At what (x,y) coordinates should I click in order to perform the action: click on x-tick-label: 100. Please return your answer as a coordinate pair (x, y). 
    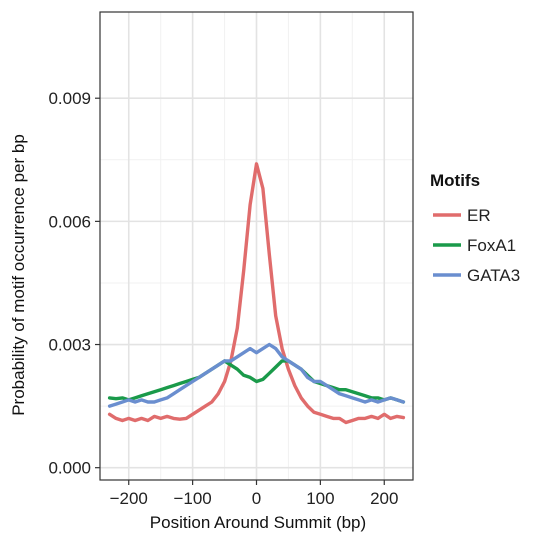
    Looking at the image, I should click on (320, 498).